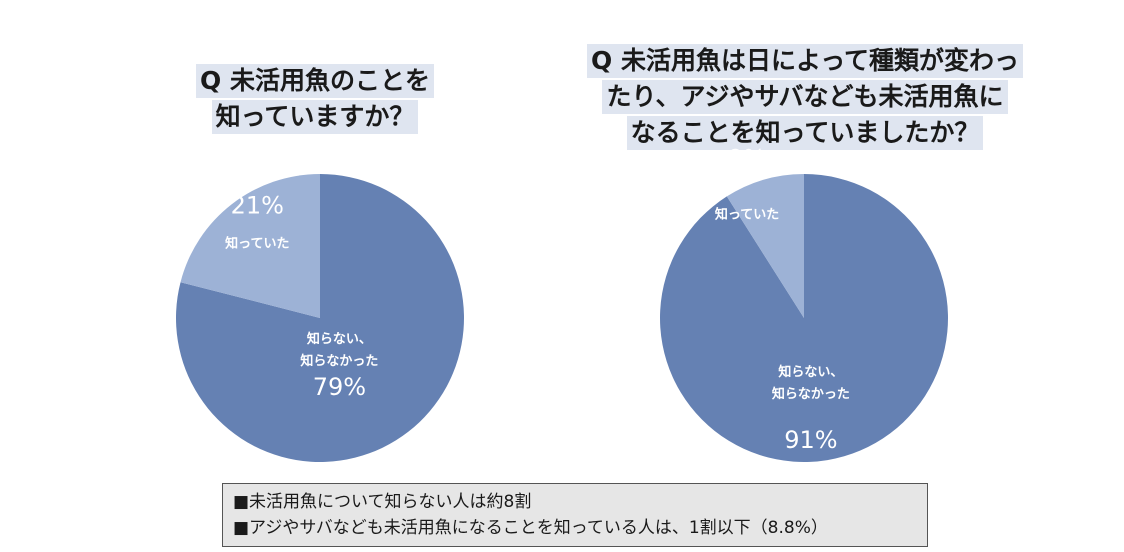 This screenshot has width=1124, height=552. What do you see at coordinates (382, 502) in the screenshot?
I see `summary-line-1: ■未活用魚について知らない人は約8割` at bounding box center [382, 502].